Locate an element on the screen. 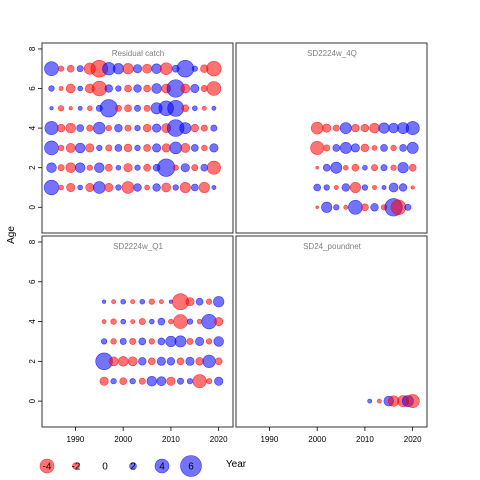  y-tick-label: 0 is located at coordinates (32, 206).